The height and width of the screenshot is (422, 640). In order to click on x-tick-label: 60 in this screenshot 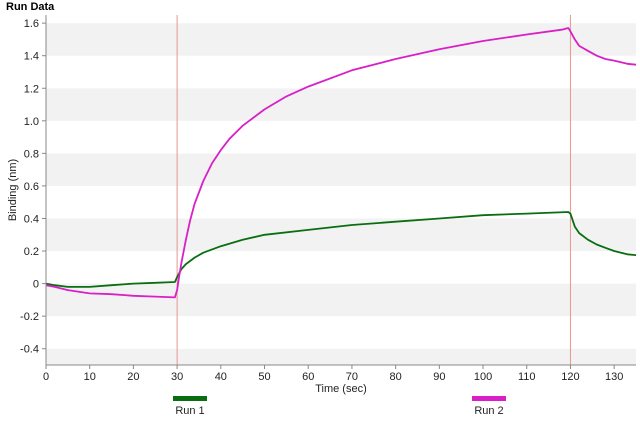, I will do `click(308, 377)`.